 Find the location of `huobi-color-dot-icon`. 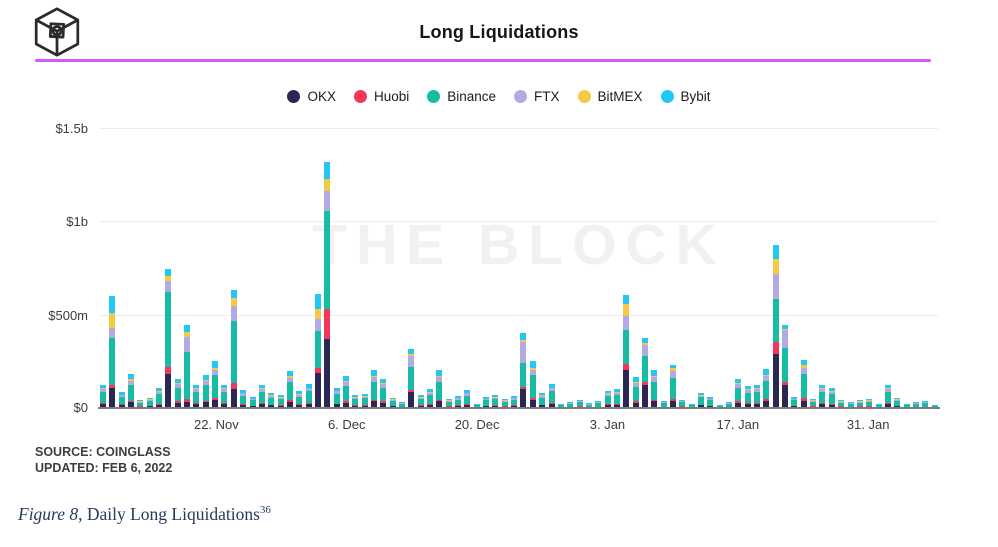

huobi-color-dot-icon is located at coordinates (360, 96).